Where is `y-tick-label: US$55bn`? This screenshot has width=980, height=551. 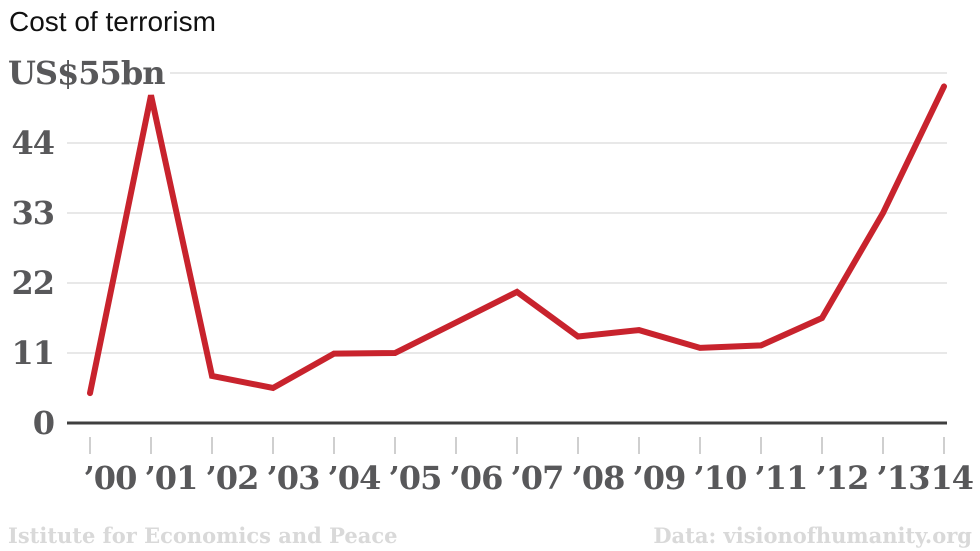 y-tick-label: US$55bn is located at coordinates (86, 73).